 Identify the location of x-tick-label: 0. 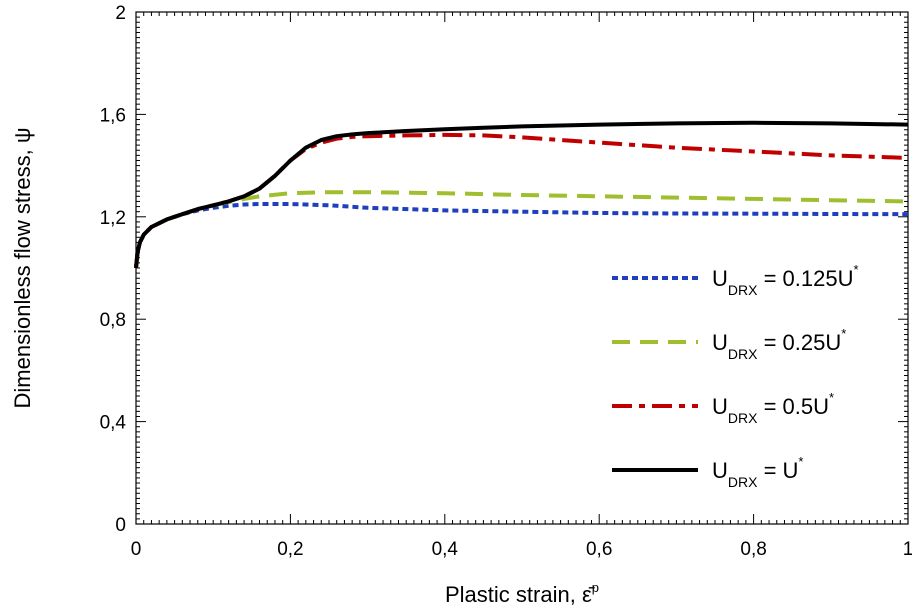
(136, 549).